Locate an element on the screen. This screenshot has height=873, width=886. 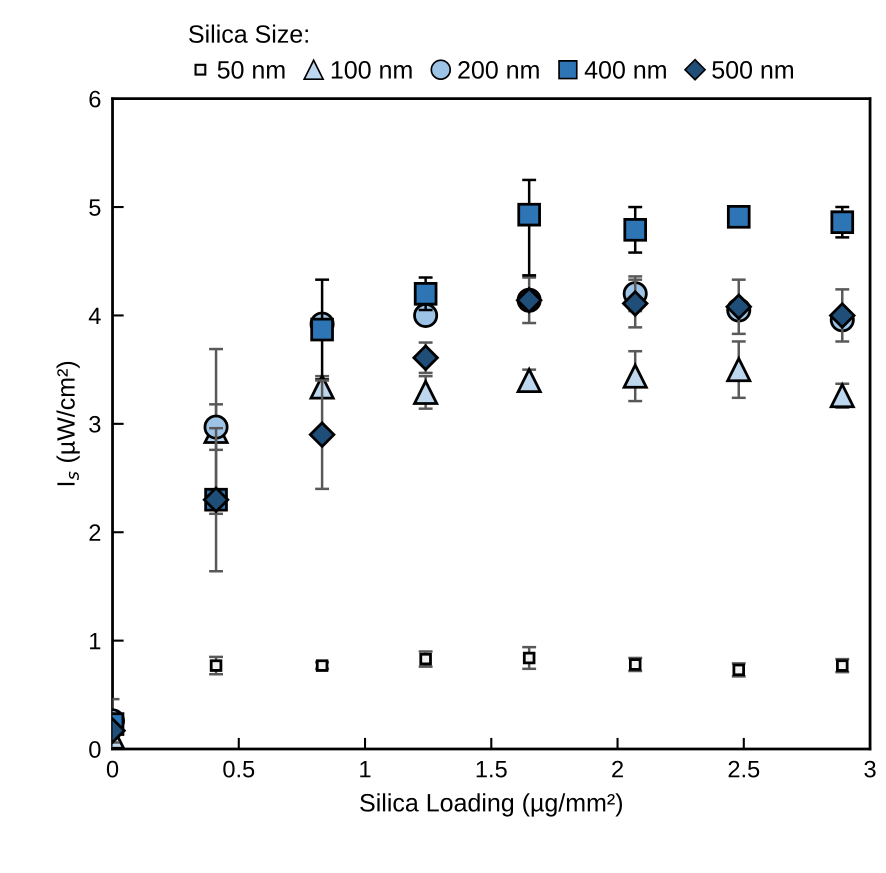
x-tick-label: 2.5 is located at coordinates (744, 769).